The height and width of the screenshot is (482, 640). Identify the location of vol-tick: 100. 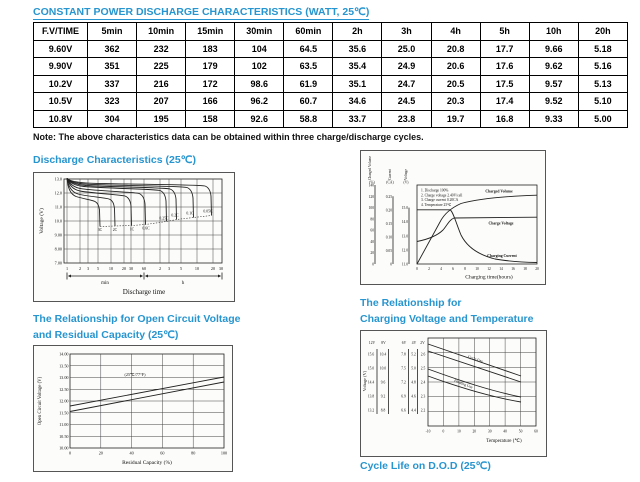
(372, 208).